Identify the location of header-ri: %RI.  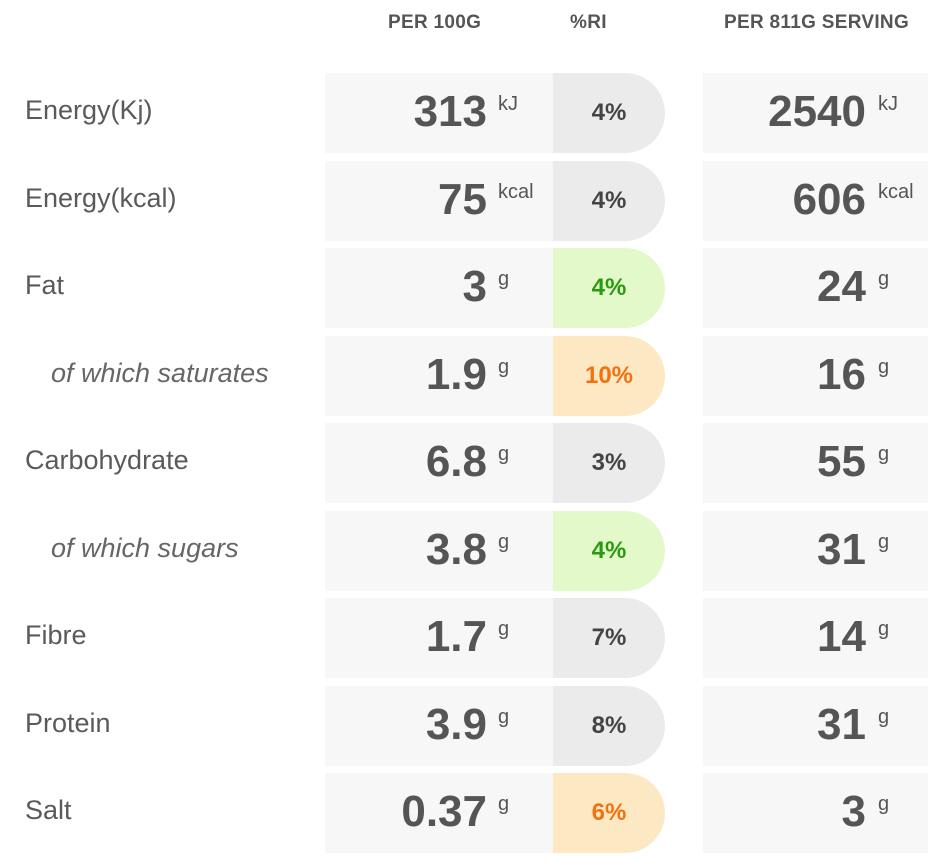
(588, 22).